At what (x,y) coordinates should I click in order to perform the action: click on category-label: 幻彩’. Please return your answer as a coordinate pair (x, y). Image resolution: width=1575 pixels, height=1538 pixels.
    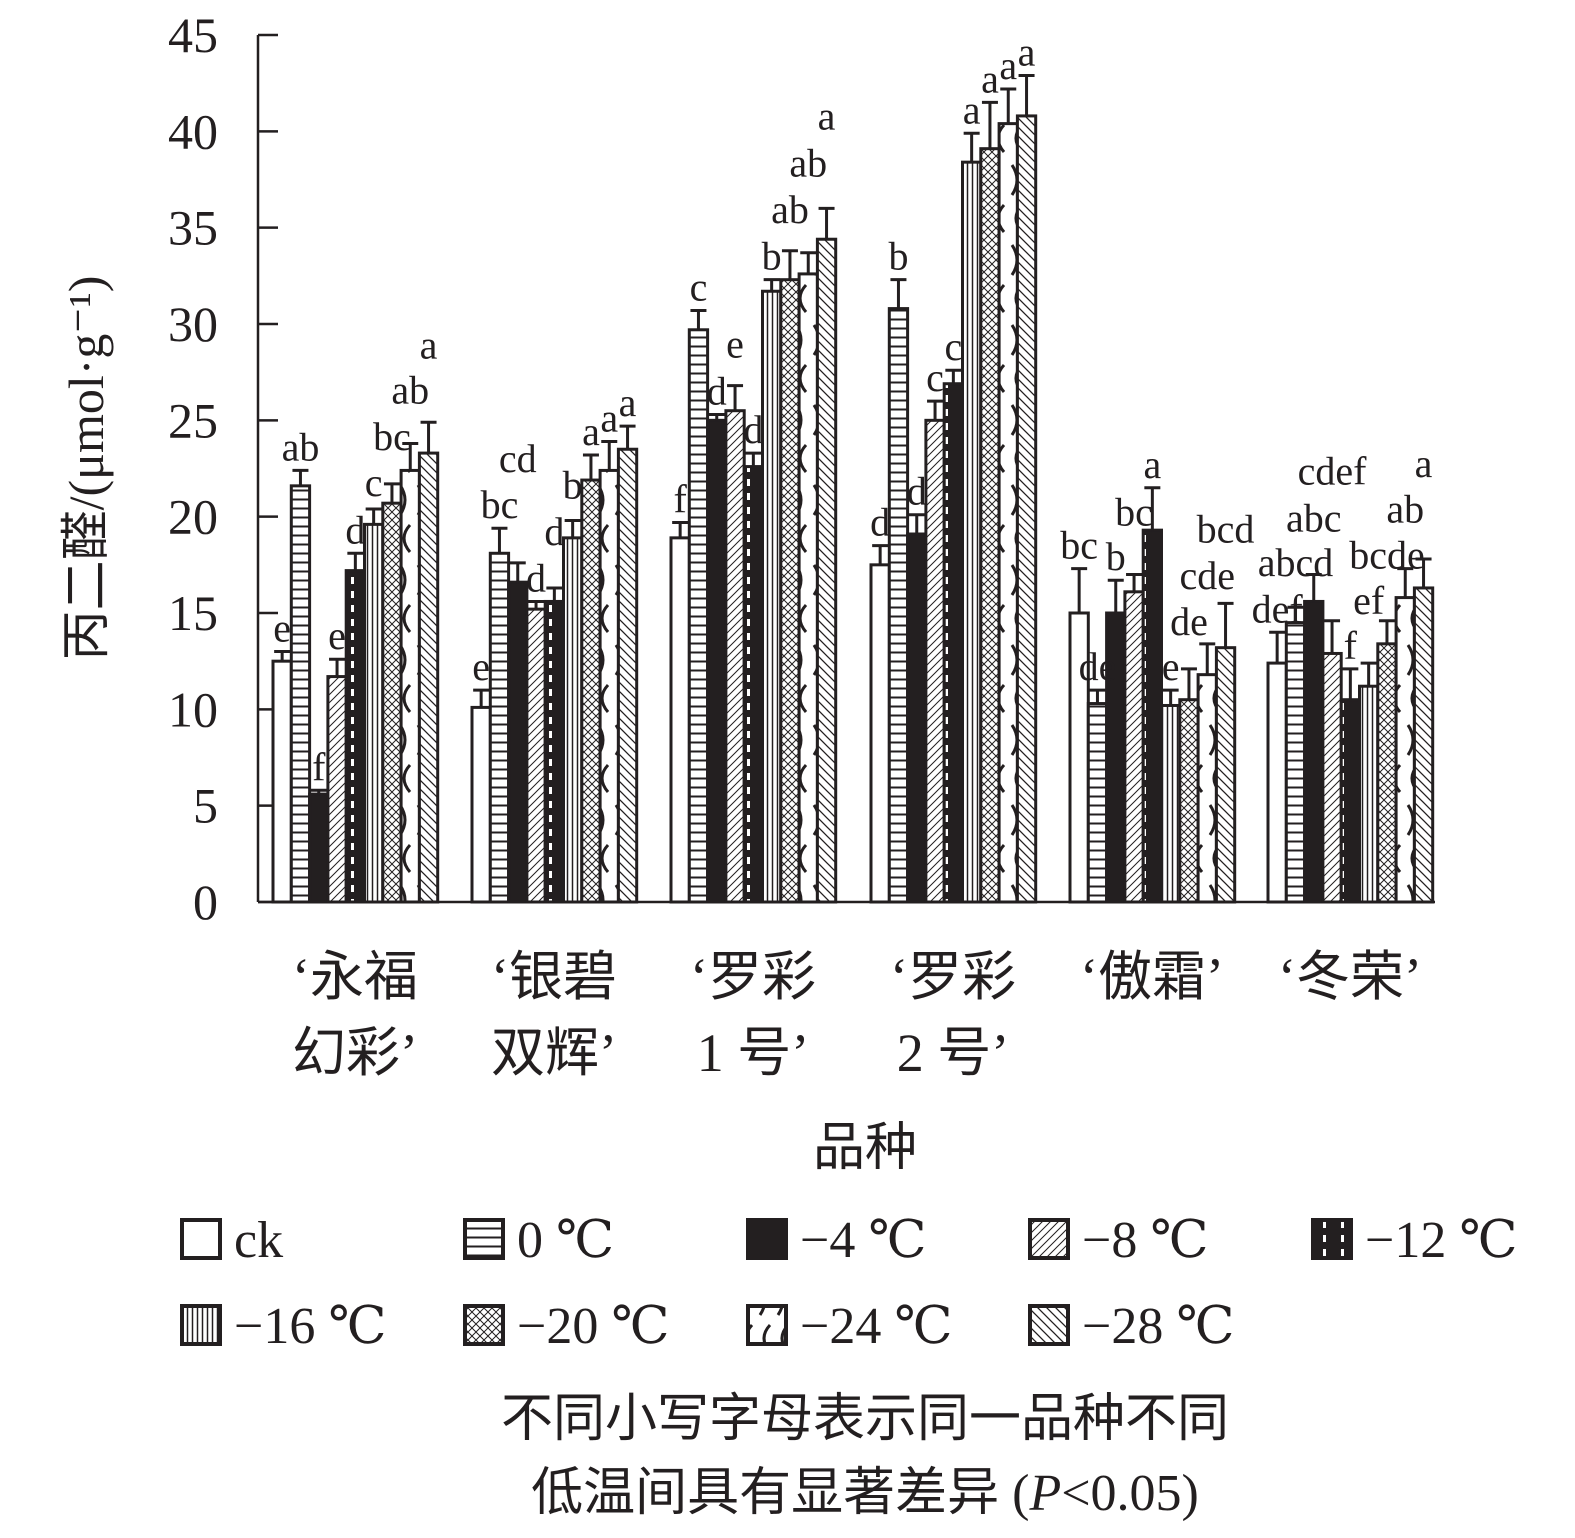
    Looking at the image, I should click on (355, 1053).